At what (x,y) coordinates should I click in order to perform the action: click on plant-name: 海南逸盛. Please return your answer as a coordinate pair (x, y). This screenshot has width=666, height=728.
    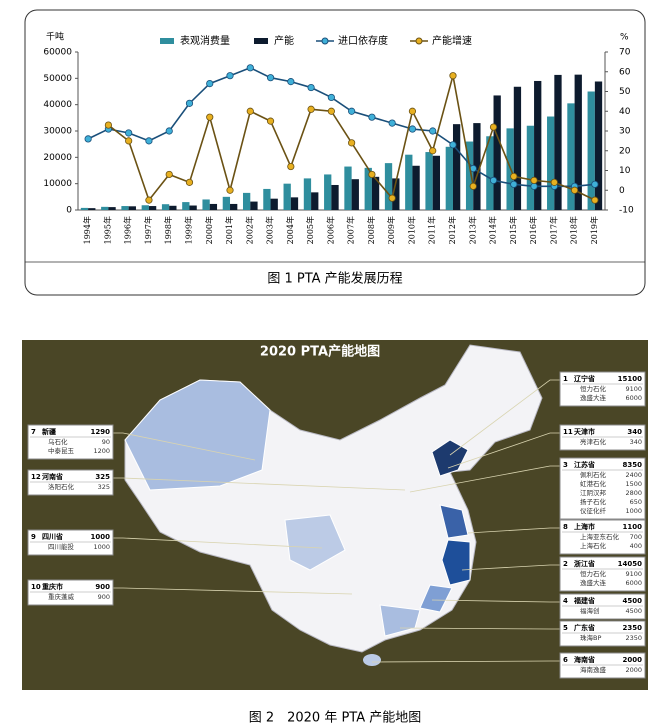
    Looking at the image, I should click on (593, 669).